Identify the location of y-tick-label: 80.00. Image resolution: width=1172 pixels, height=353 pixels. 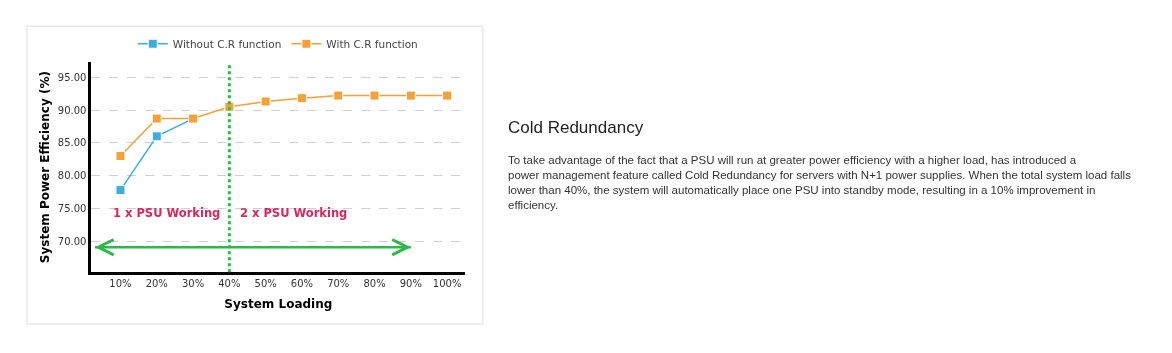
(72, 176).